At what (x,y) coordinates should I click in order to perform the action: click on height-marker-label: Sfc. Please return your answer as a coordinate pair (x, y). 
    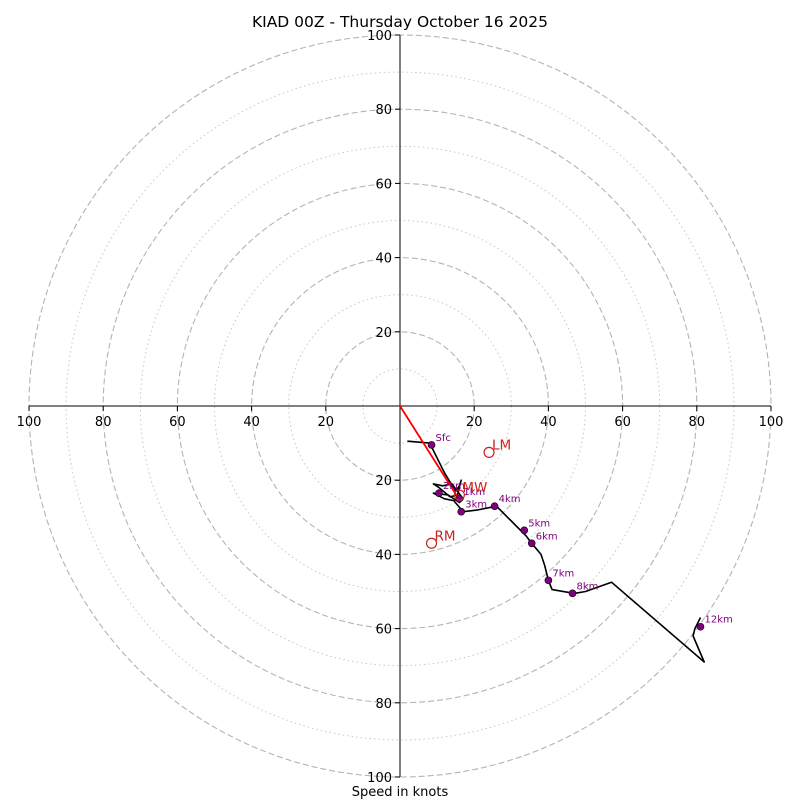
    Looking at the image, I should click on (443, 438).